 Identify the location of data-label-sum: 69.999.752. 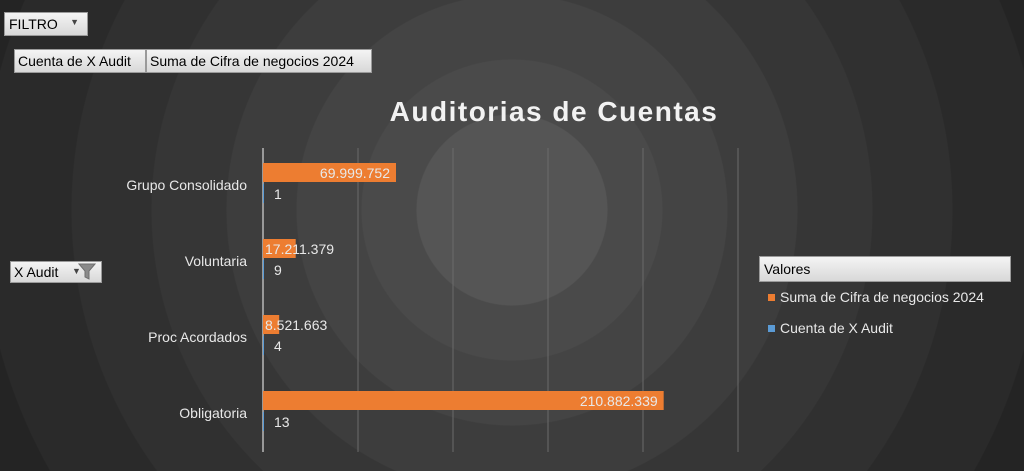
(355, 173).